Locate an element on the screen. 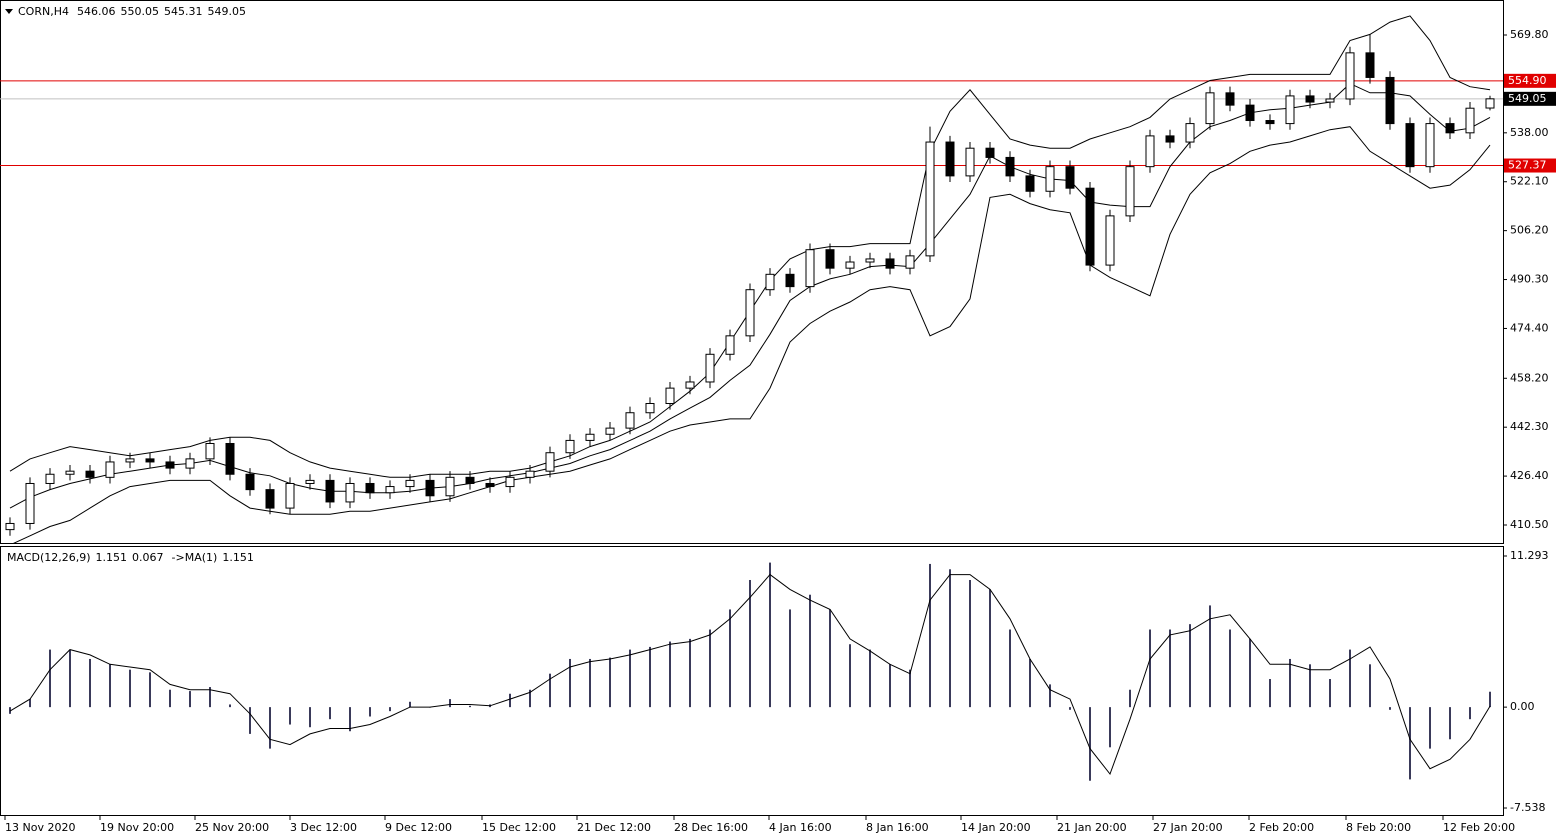 Image resolution: width=1560 pixels, height=840 pixels. x-tick-label: 13 Nov 2020 is located at coordinates (40, 827).